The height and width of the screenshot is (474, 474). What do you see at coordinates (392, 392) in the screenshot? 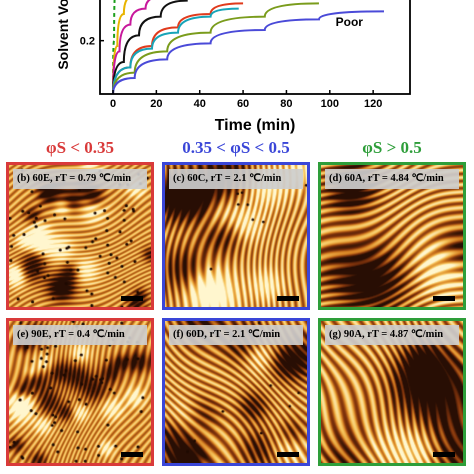
I see `panel-g: (g) 90A, rT = 4.87 ℃/min` at bounding box center [392, 392].